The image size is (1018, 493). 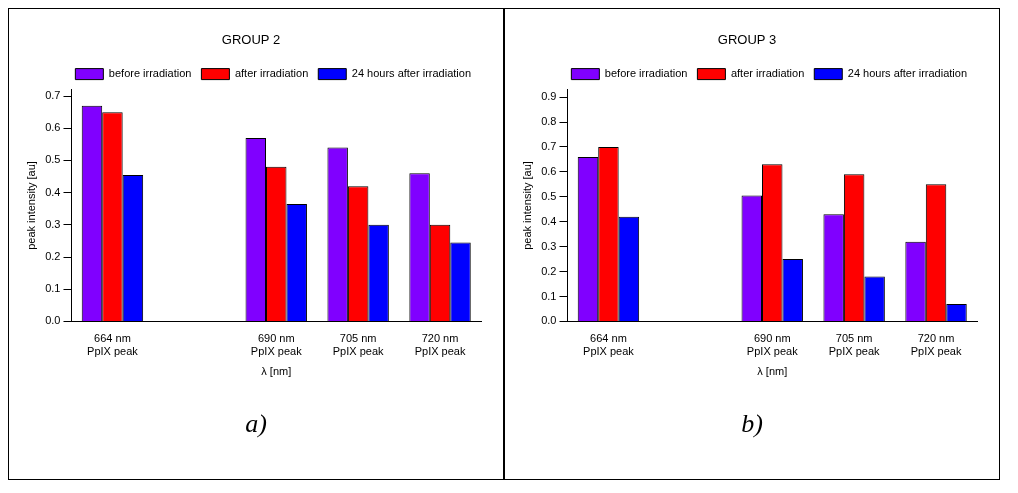 I want to click on y-tick-label: 0.8, so click(x=549, y=121).